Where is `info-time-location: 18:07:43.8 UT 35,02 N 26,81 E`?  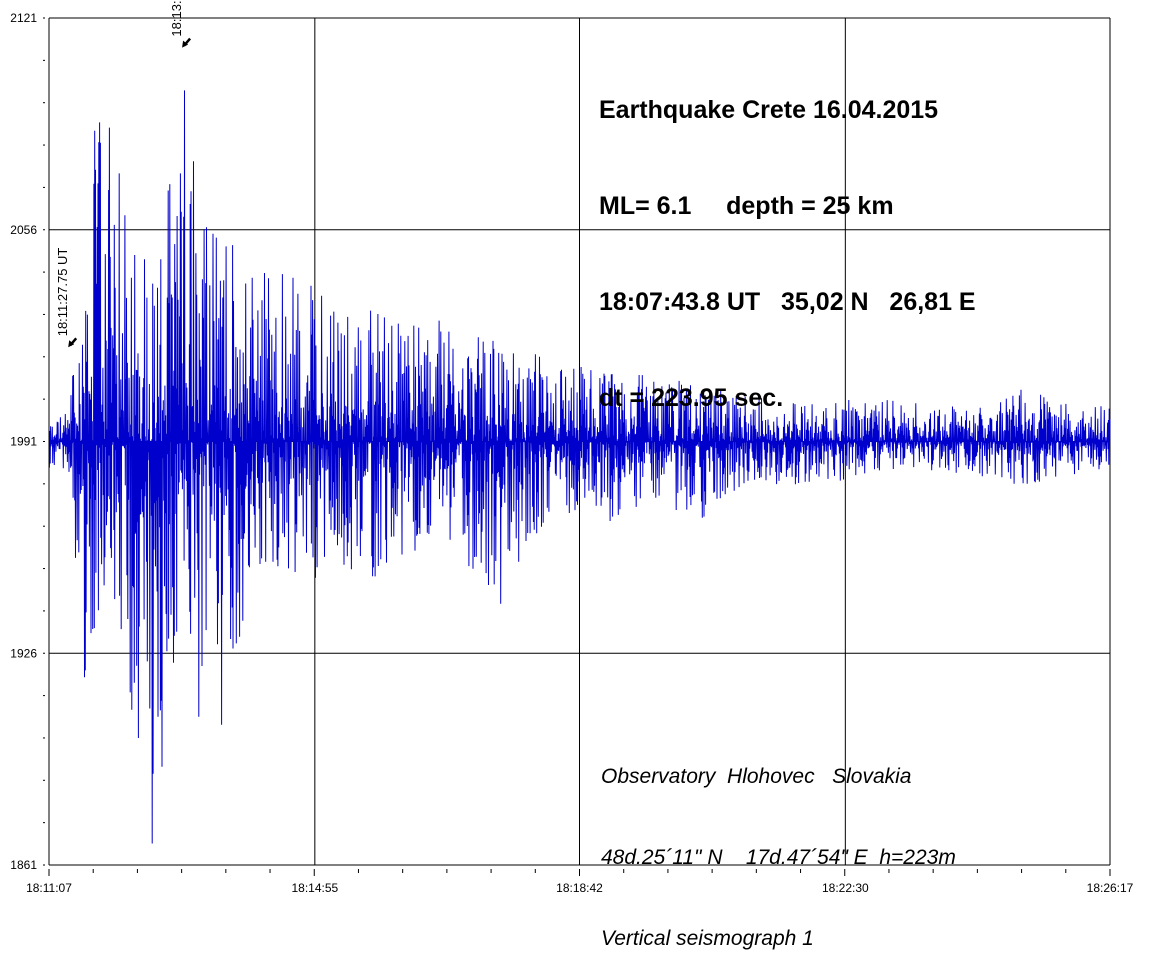
info-time-location: 18:07:43.8 UT 35,02 N 26,81 E is located at coordinates (787, 302).